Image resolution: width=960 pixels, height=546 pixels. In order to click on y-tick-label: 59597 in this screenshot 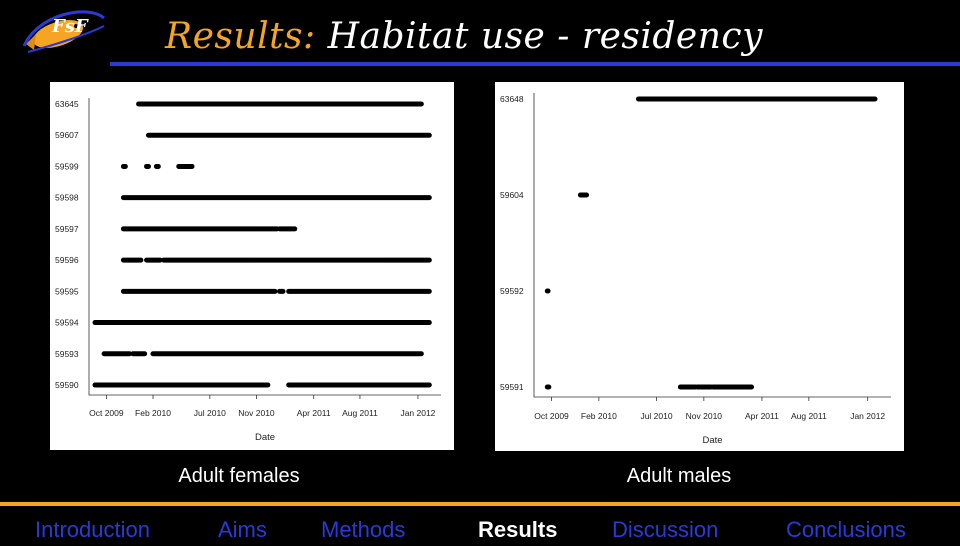, I will do `click(67, 229)`.